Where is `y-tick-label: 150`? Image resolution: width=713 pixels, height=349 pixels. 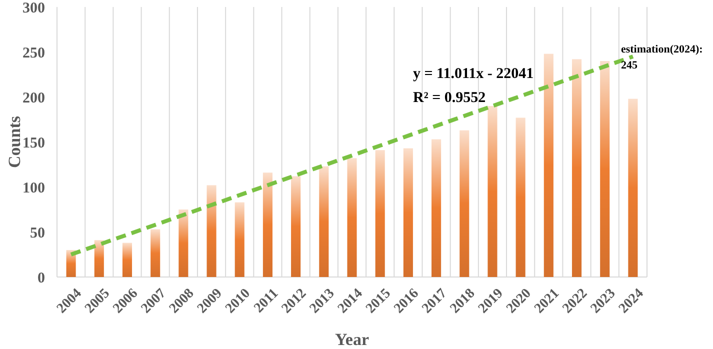
y-tick-label: 150 is located at coordinates (33, 143).